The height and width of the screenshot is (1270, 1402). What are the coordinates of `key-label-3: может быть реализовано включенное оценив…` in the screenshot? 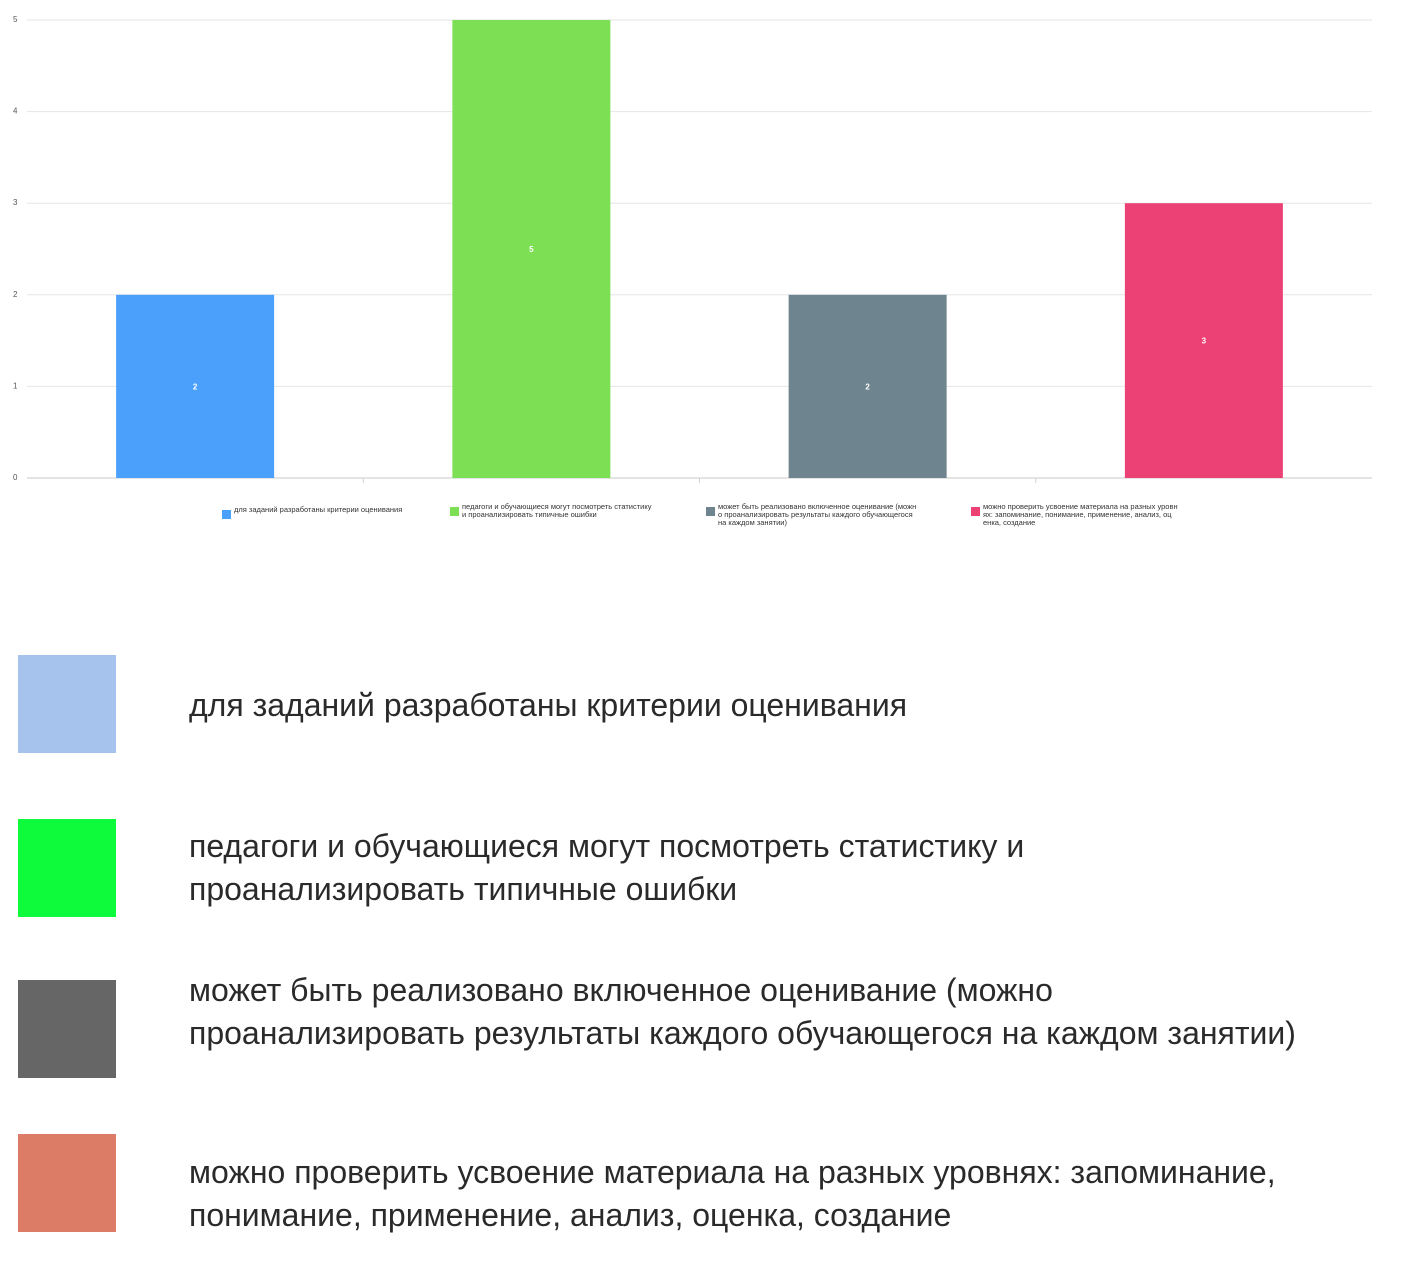 It's located at (742, 1011).